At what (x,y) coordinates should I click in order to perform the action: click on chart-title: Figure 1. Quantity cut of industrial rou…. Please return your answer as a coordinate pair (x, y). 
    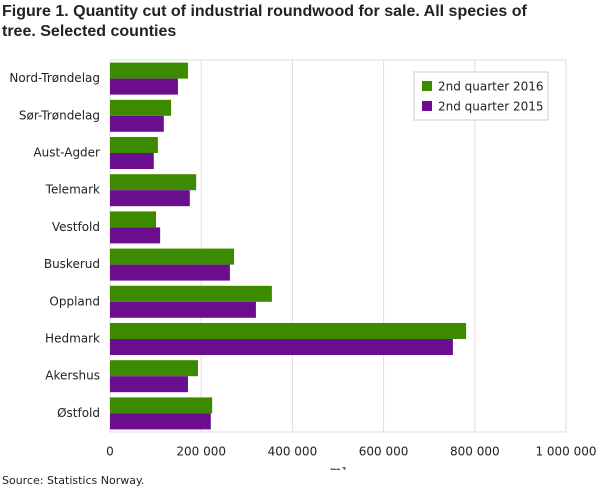
    Looking at the image, I should click on (264, 21).